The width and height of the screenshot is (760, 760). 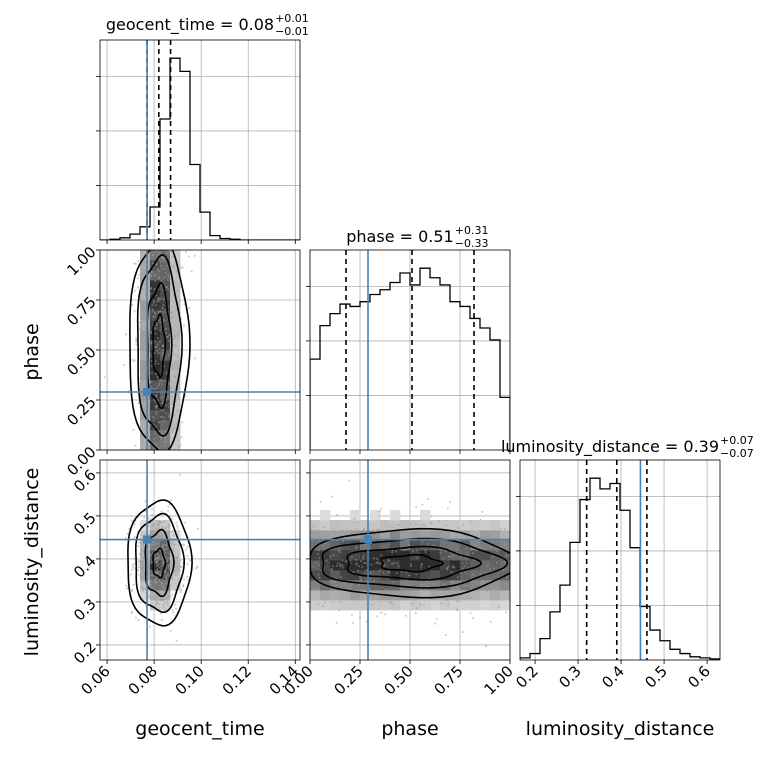 What do you see at coordinates (699, 677) in the screenshot?
I see `x-tick-label: 0.6` at bounding box center [699, 677].